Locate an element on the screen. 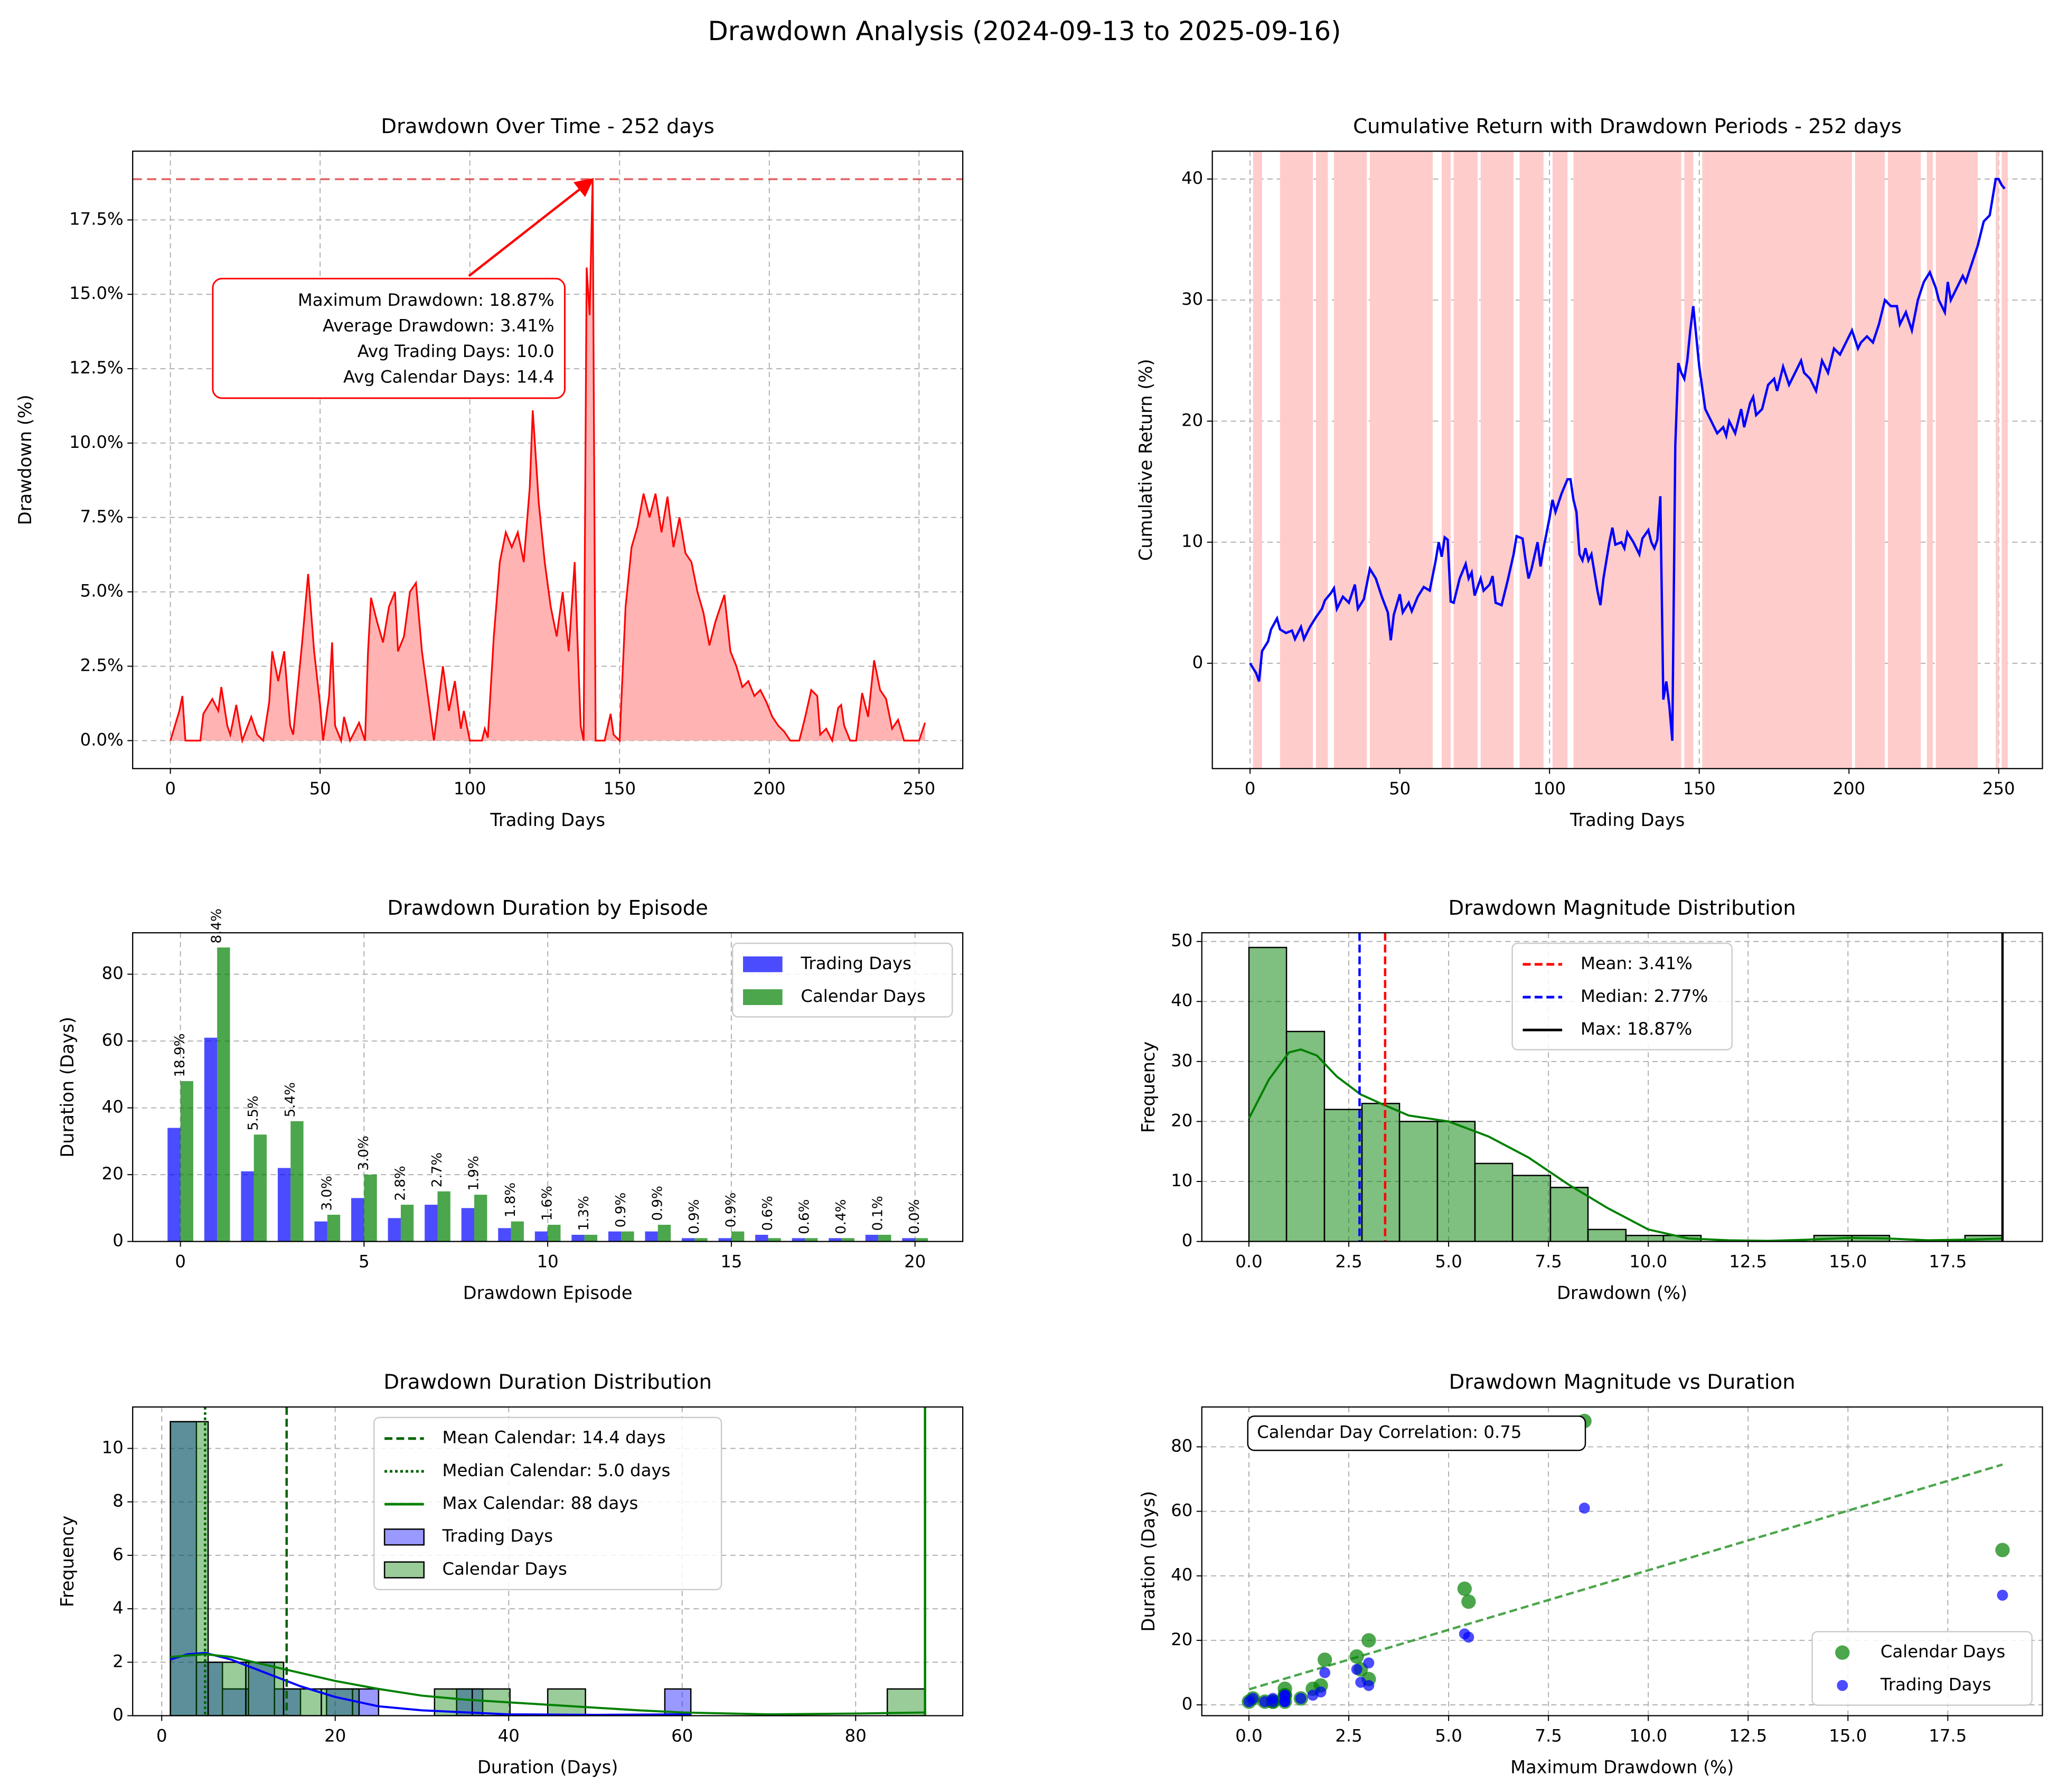  y-tick-label: 15.0% is located at coordinates (97, 293).